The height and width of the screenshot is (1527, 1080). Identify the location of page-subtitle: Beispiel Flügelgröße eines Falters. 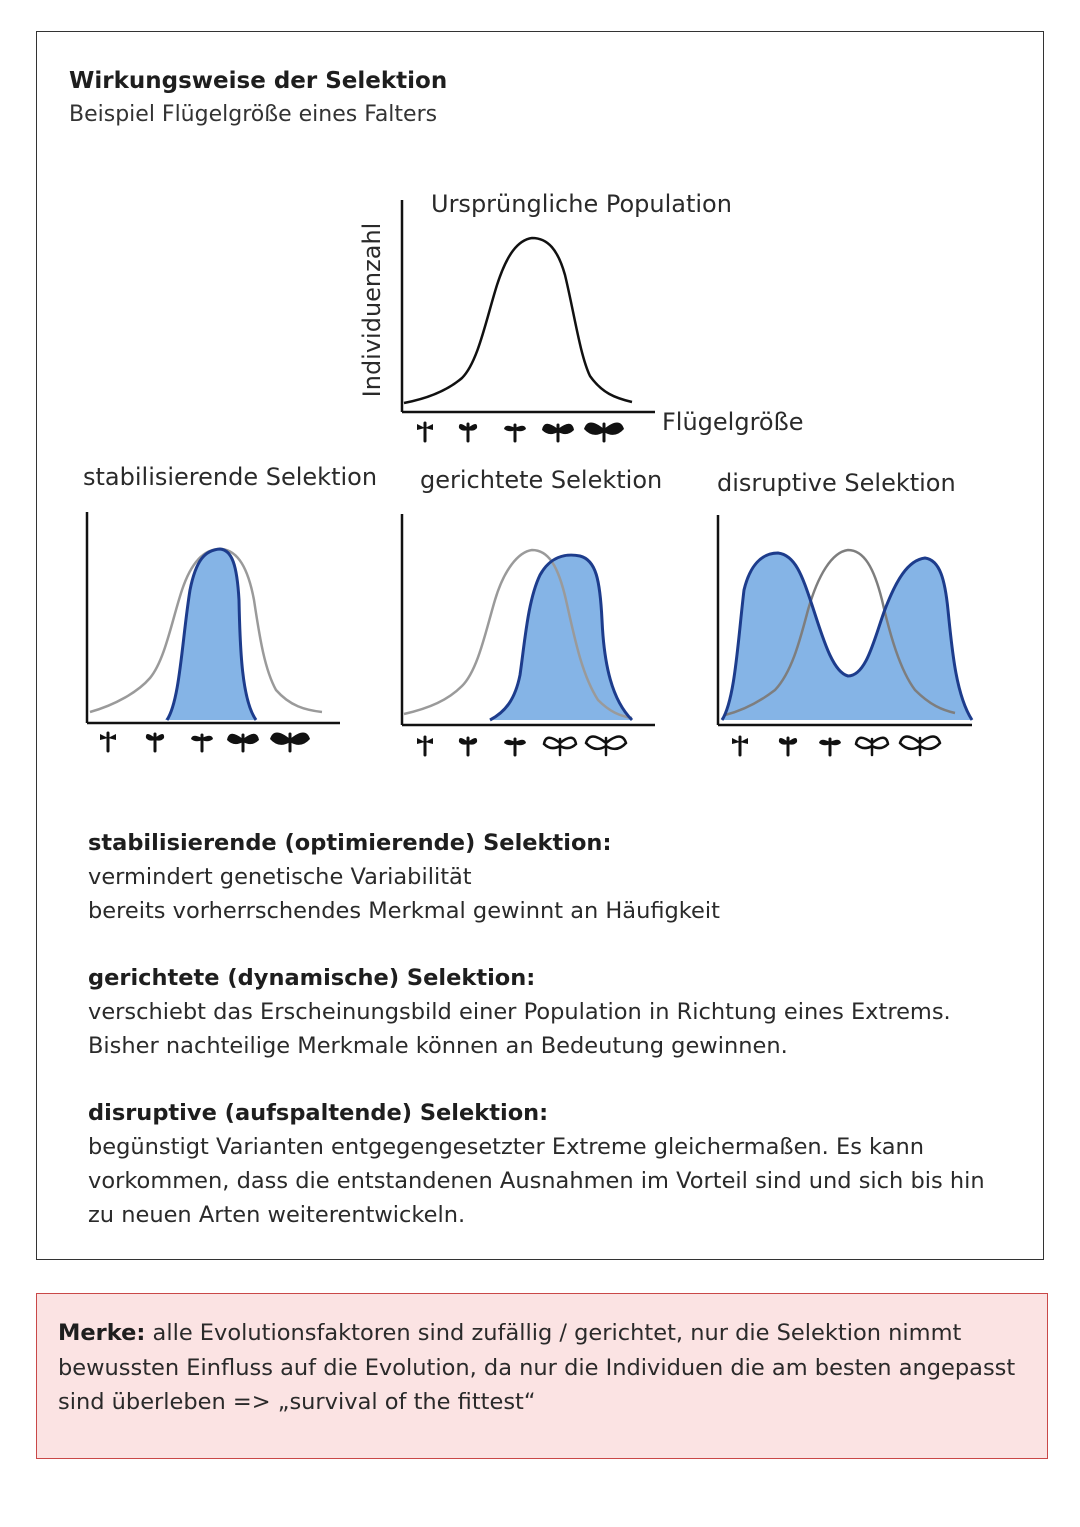
(253, 114).